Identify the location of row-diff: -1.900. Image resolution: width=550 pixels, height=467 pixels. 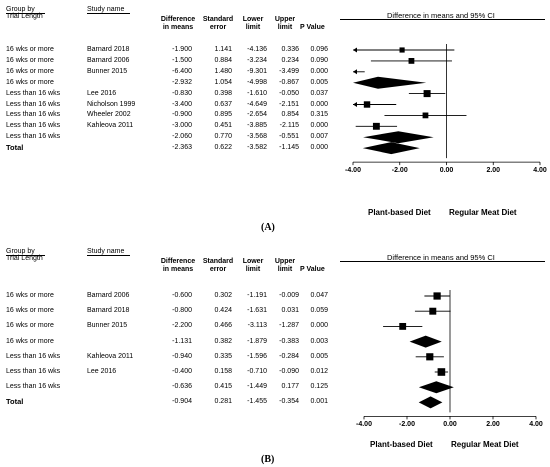
(182, 49).